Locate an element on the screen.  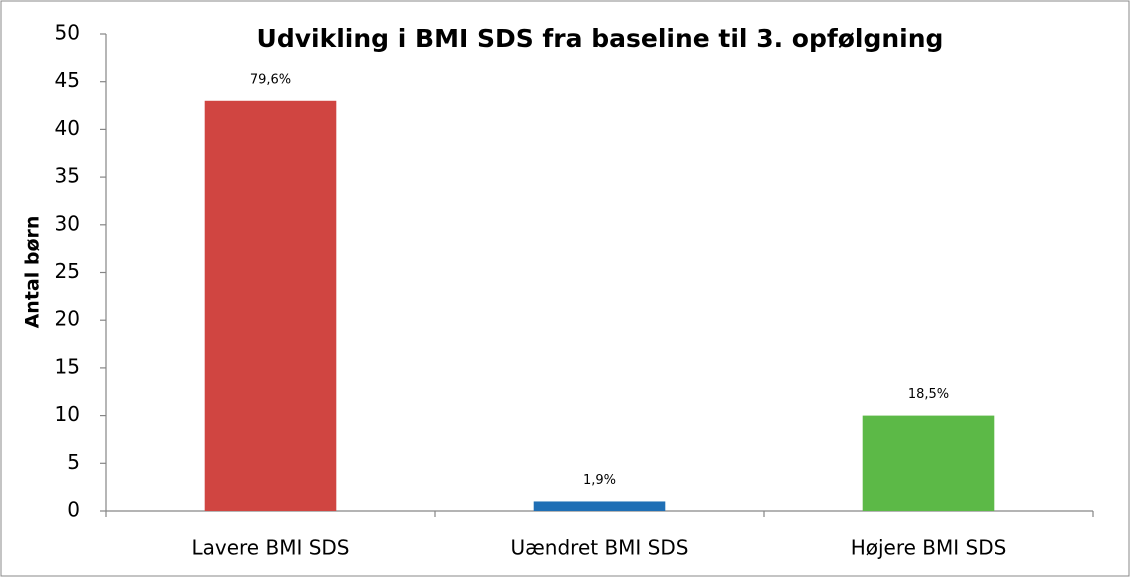
bar-annotation: 79,6% is located at coordinates (270, 79).